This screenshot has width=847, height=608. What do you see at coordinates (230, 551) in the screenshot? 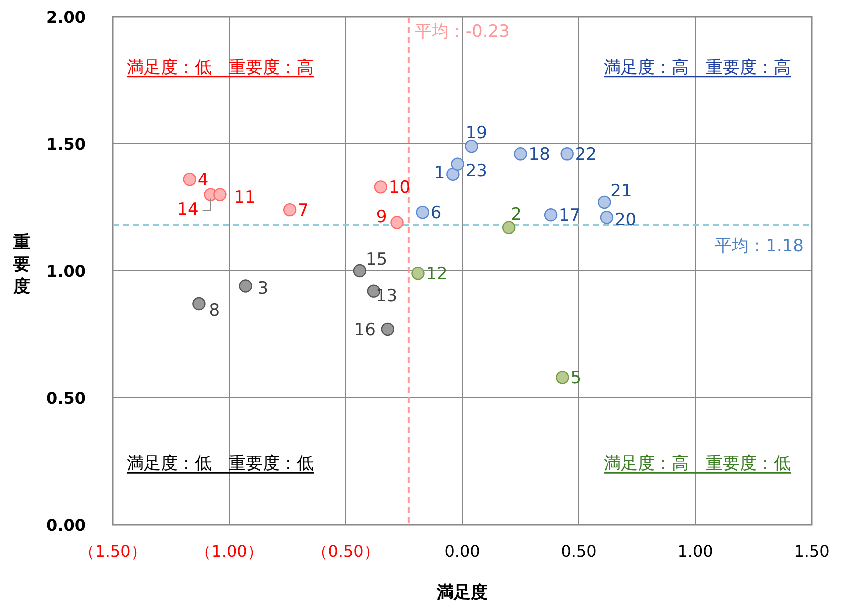
I see `x-tick-label: （1.00）` at bounding box center [230, 551].